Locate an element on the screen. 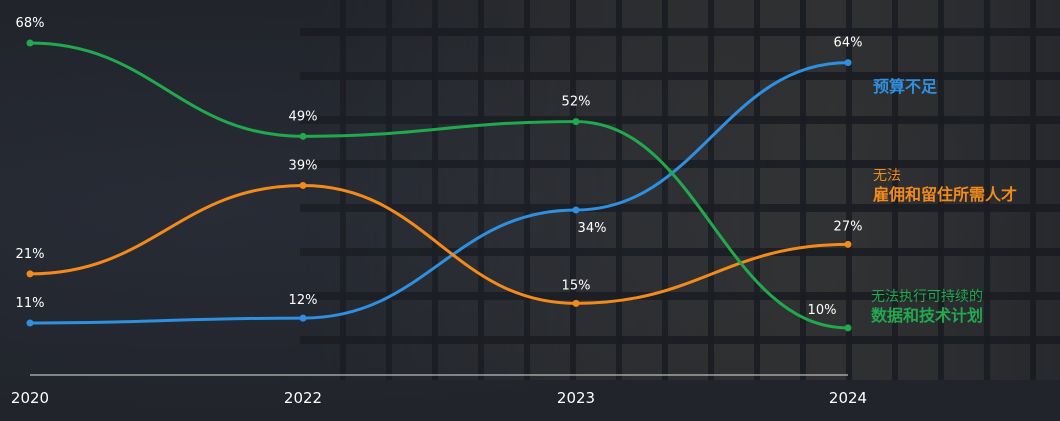  legend-budget-insufficient: 预算不足 is located at coordinates (905, 86).